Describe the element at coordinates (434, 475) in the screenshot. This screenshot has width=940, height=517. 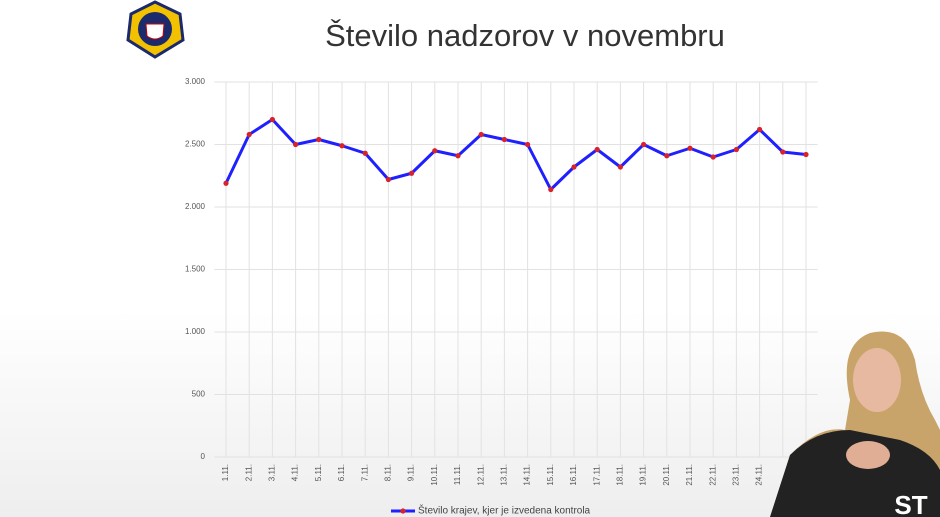
I see `x-tick-label: 10.11.` at that location.